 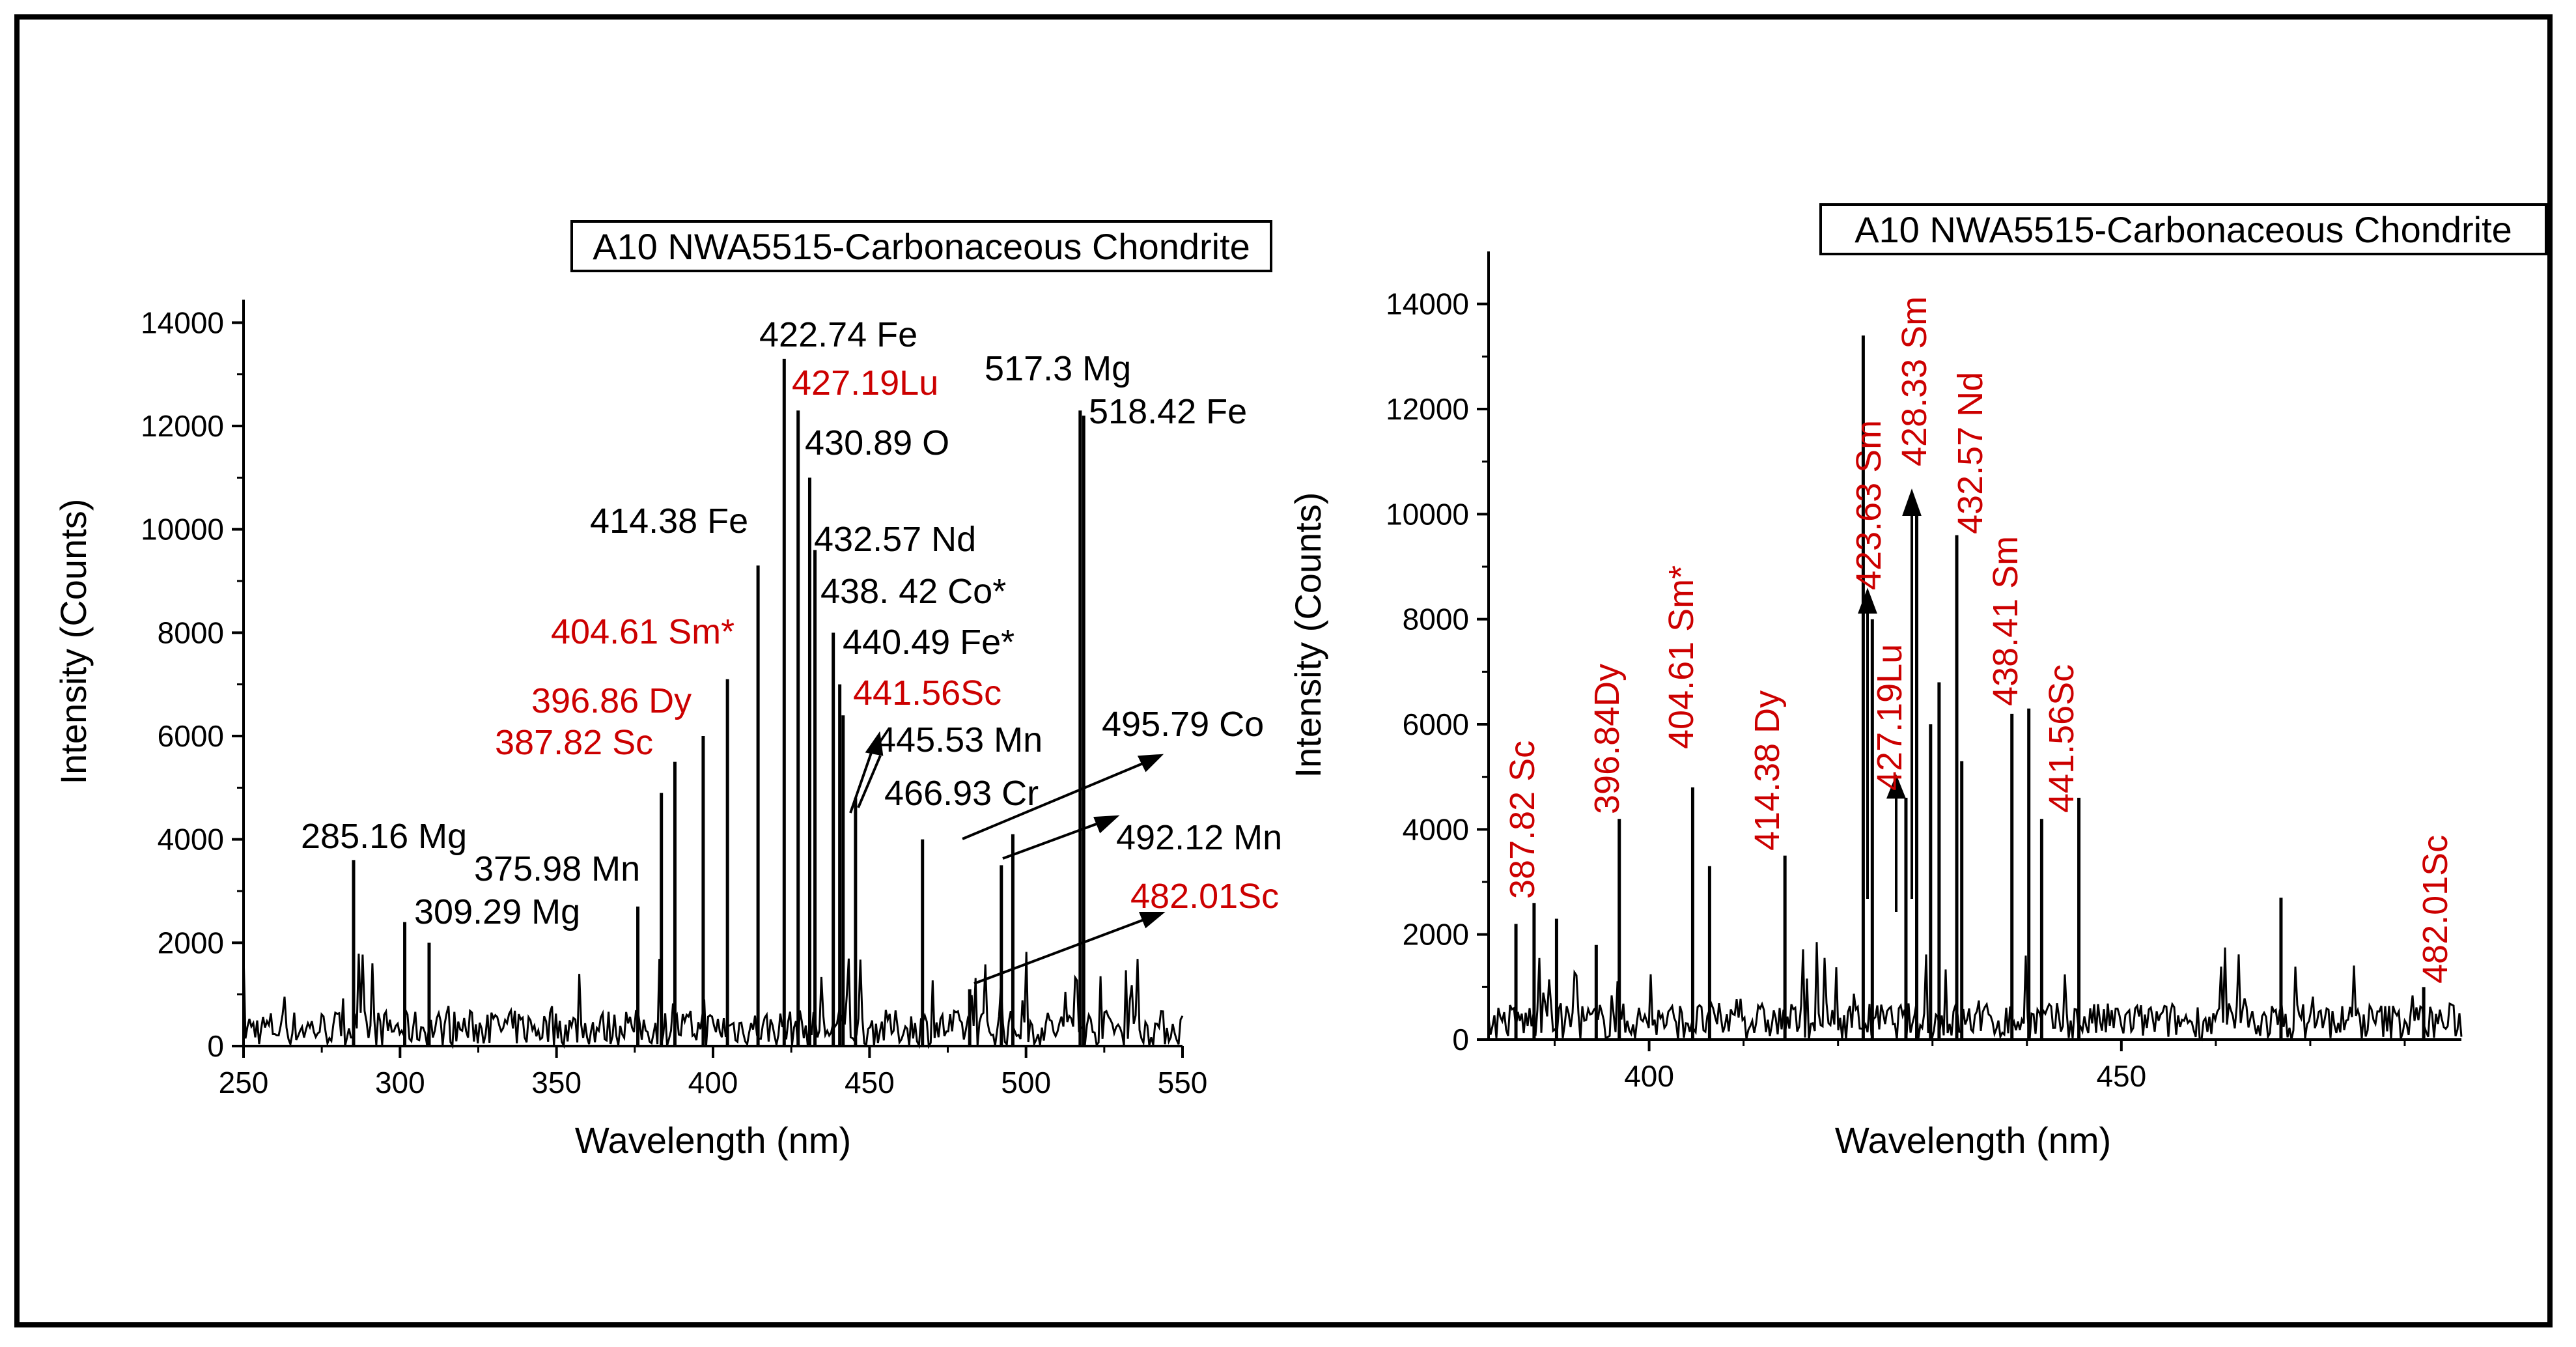 I want to click on annot-r-387-82-sc: 387.82 Sc, so click(x=1522, y=820).